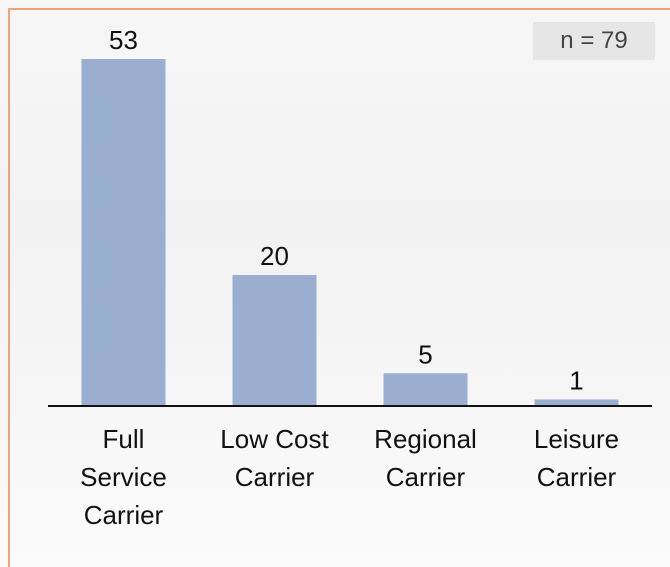 This screenshot has height=567, width=670. What do you see at coordinates (123, 477) in the screenshot?
I see `x-tick-label: Full Service Carrier` at bounding box center [123, 477].